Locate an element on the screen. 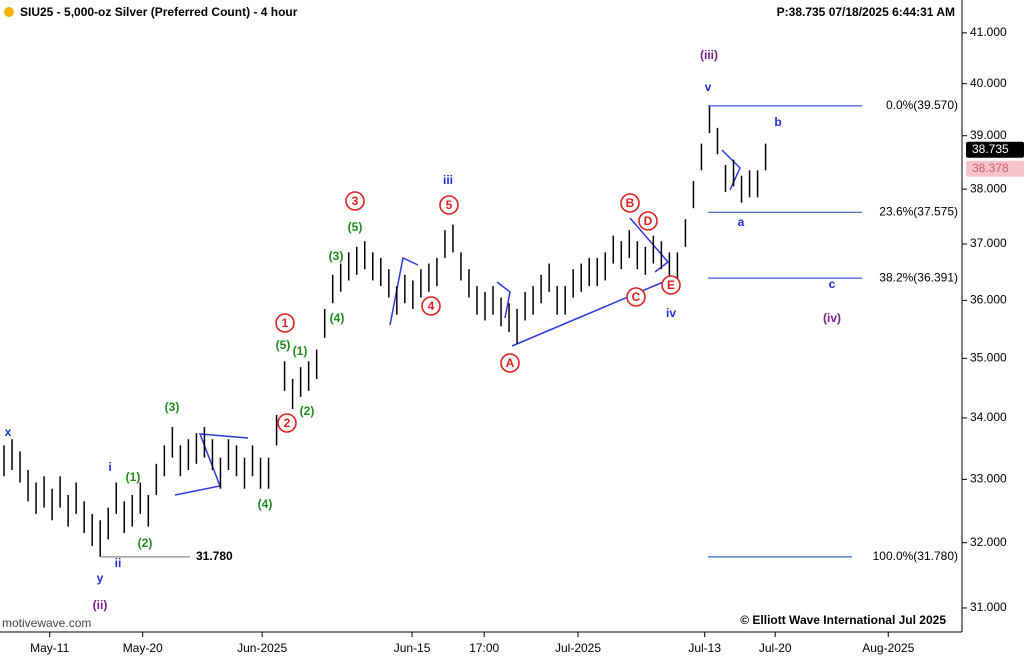  x-tick-label: May-11 is located at coordinates (49, 648).